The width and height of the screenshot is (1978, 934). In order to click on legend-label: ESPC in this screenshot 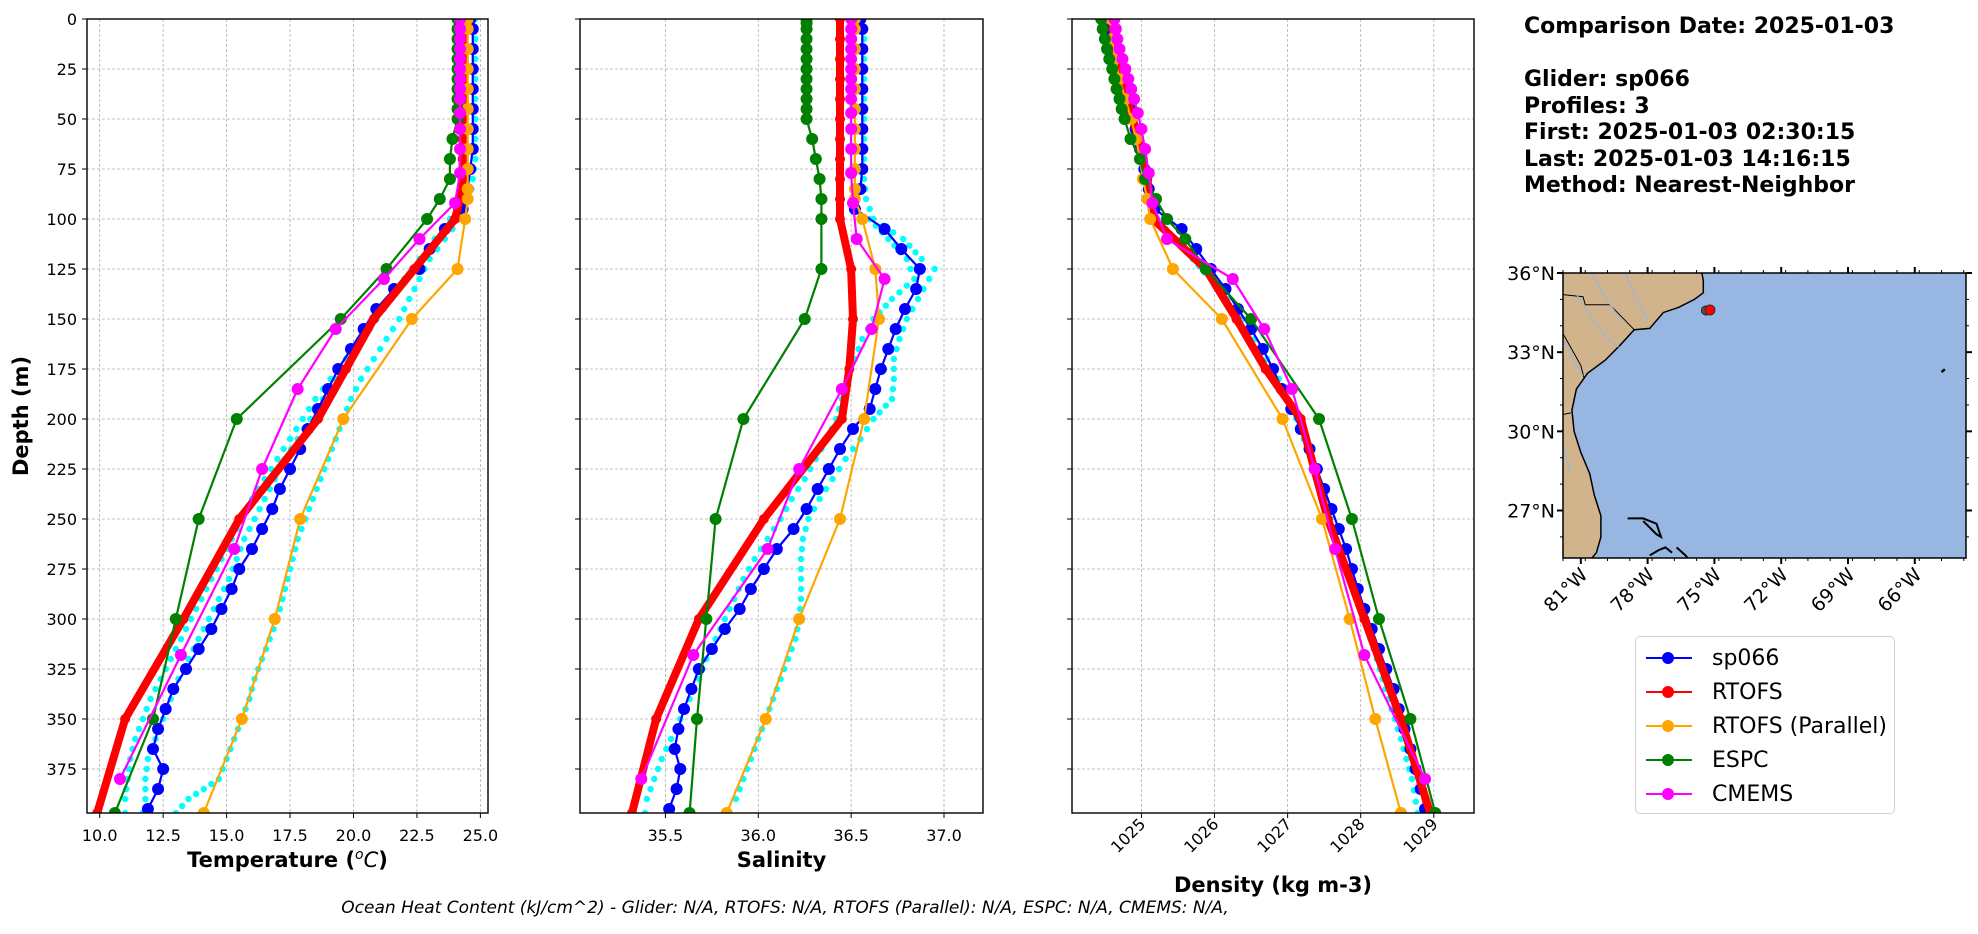, I will do `click(1740, 760)`.